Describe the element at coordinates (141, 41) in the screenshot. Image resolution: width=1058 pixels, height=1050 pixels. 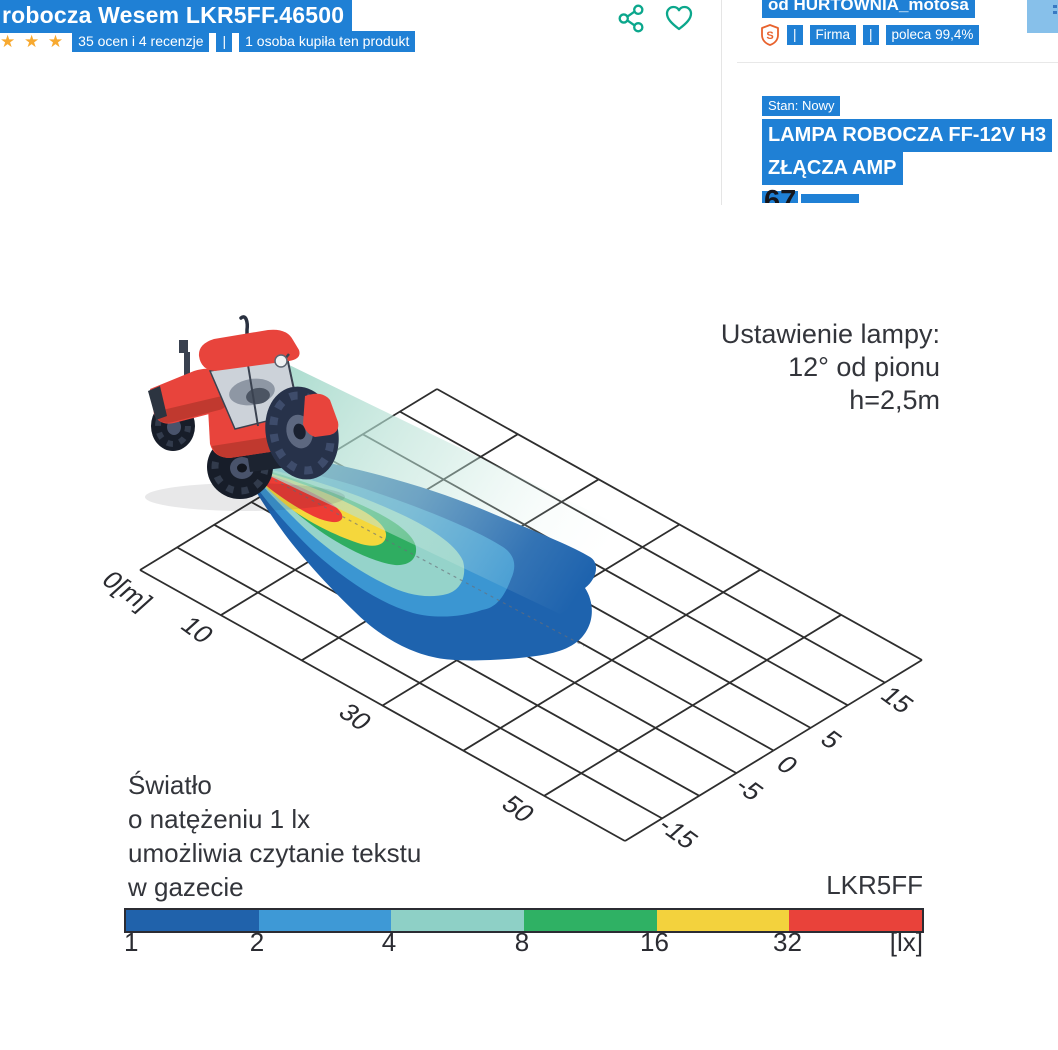
I see `ratings-link: 35 ocen i 4 recenzje` at that location.